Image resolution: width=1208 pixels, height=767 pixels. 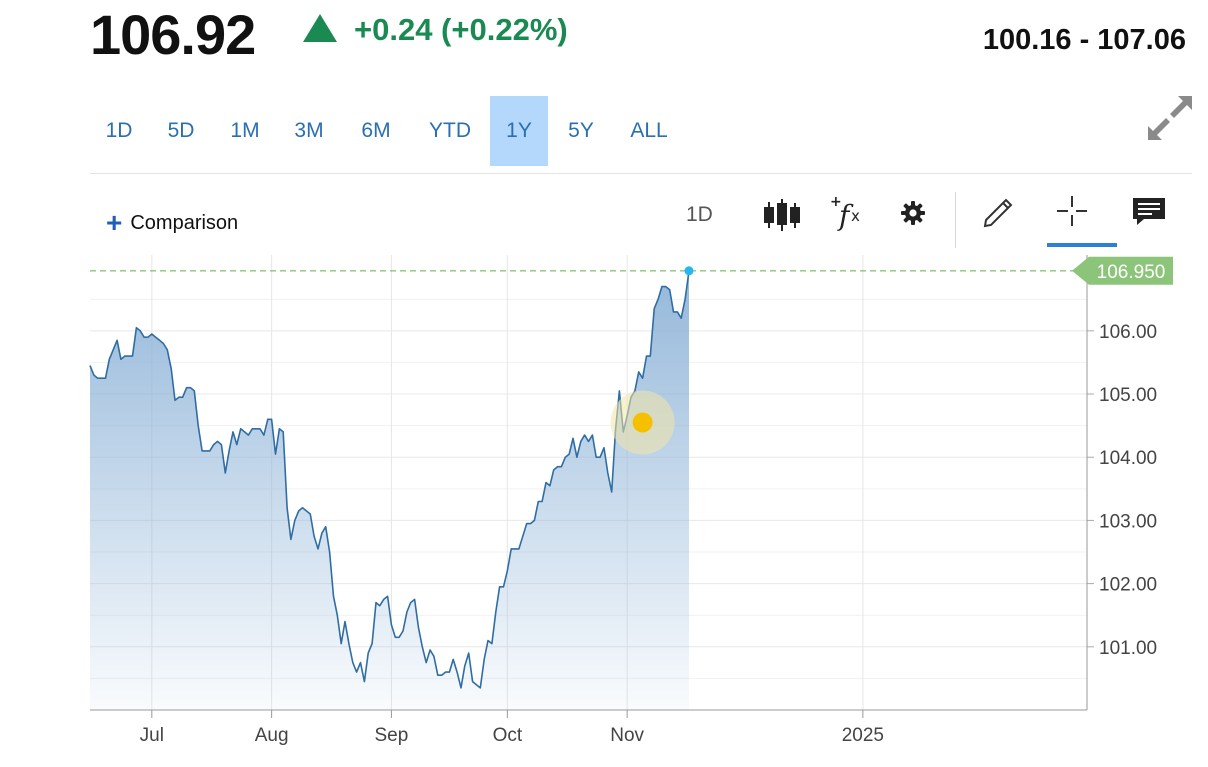 What do you see at coordinates (913, 215) in the screenshot?
I see `gear-icon` at bounding box center [913, 215].